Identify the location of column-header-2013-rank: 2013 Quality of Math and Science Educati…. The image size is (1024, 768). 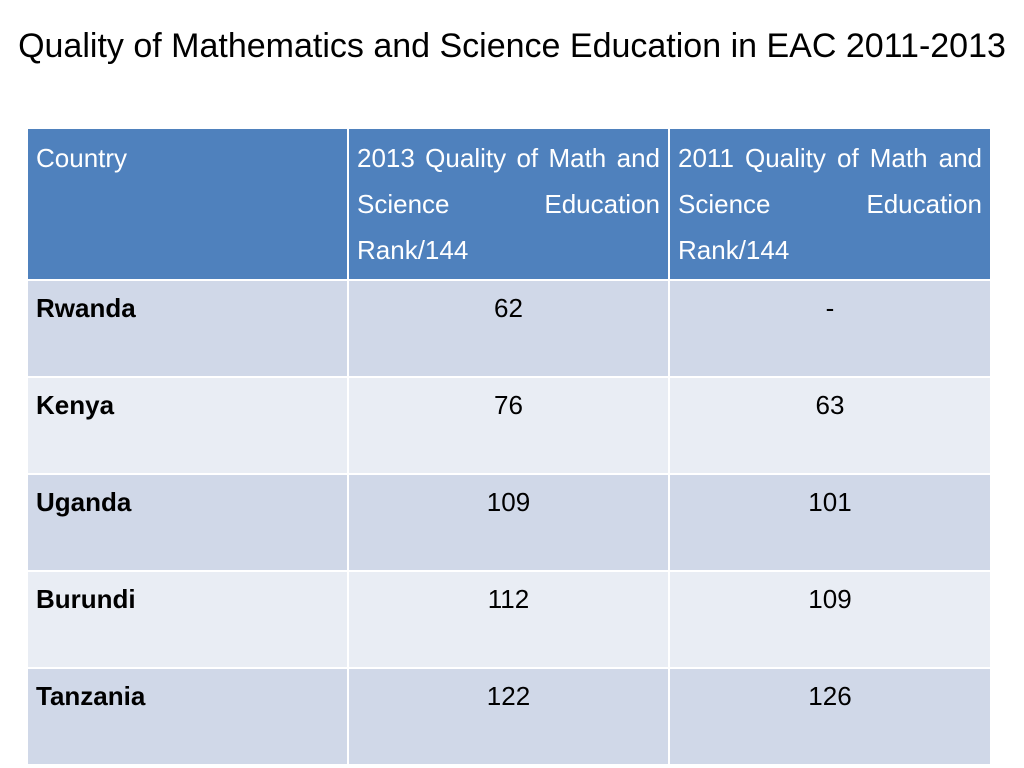
(508, 204).